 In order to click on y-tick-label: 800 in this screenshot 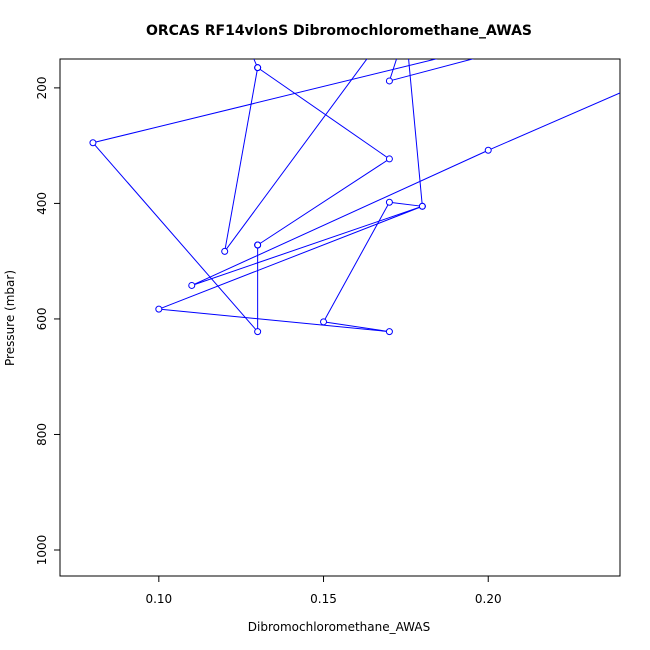, I will do `click(42, 434)`.